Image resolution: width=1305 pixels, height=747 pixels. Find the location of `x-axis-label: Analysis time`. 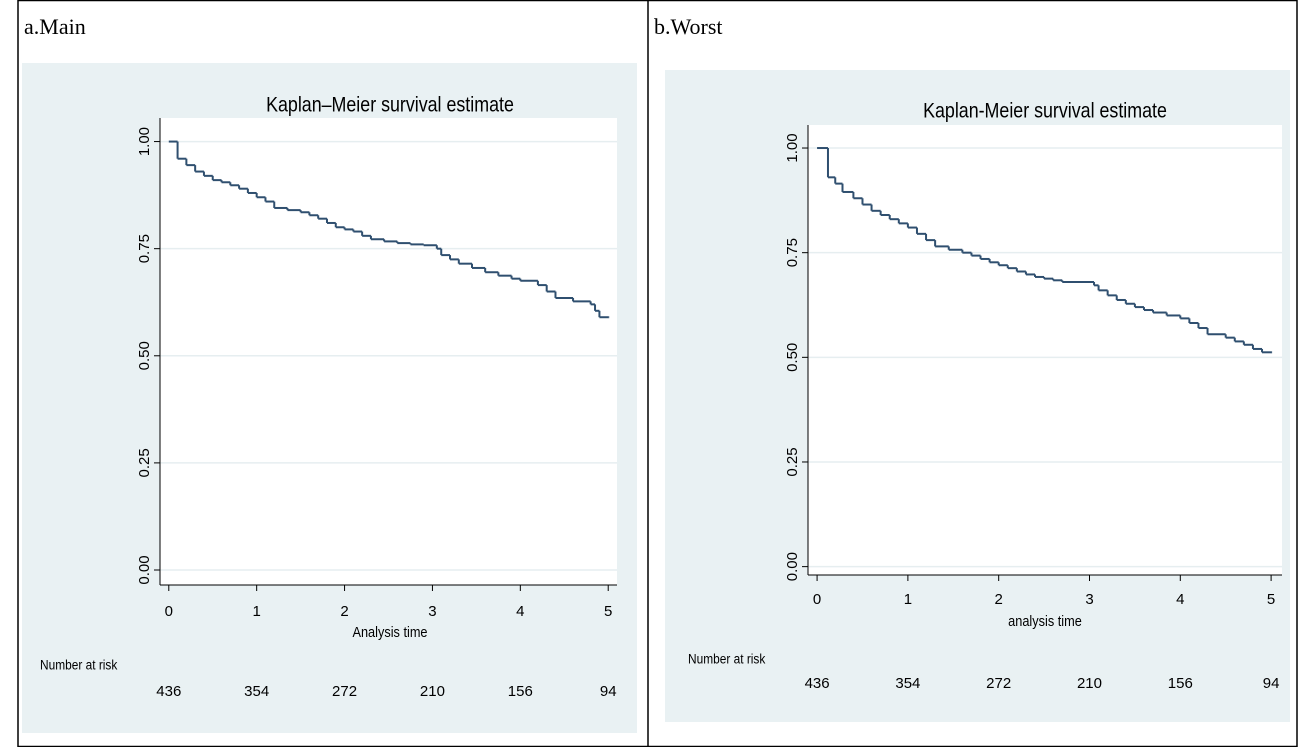

x-axis-label: Analysis time is located at coordinates (389, 631).